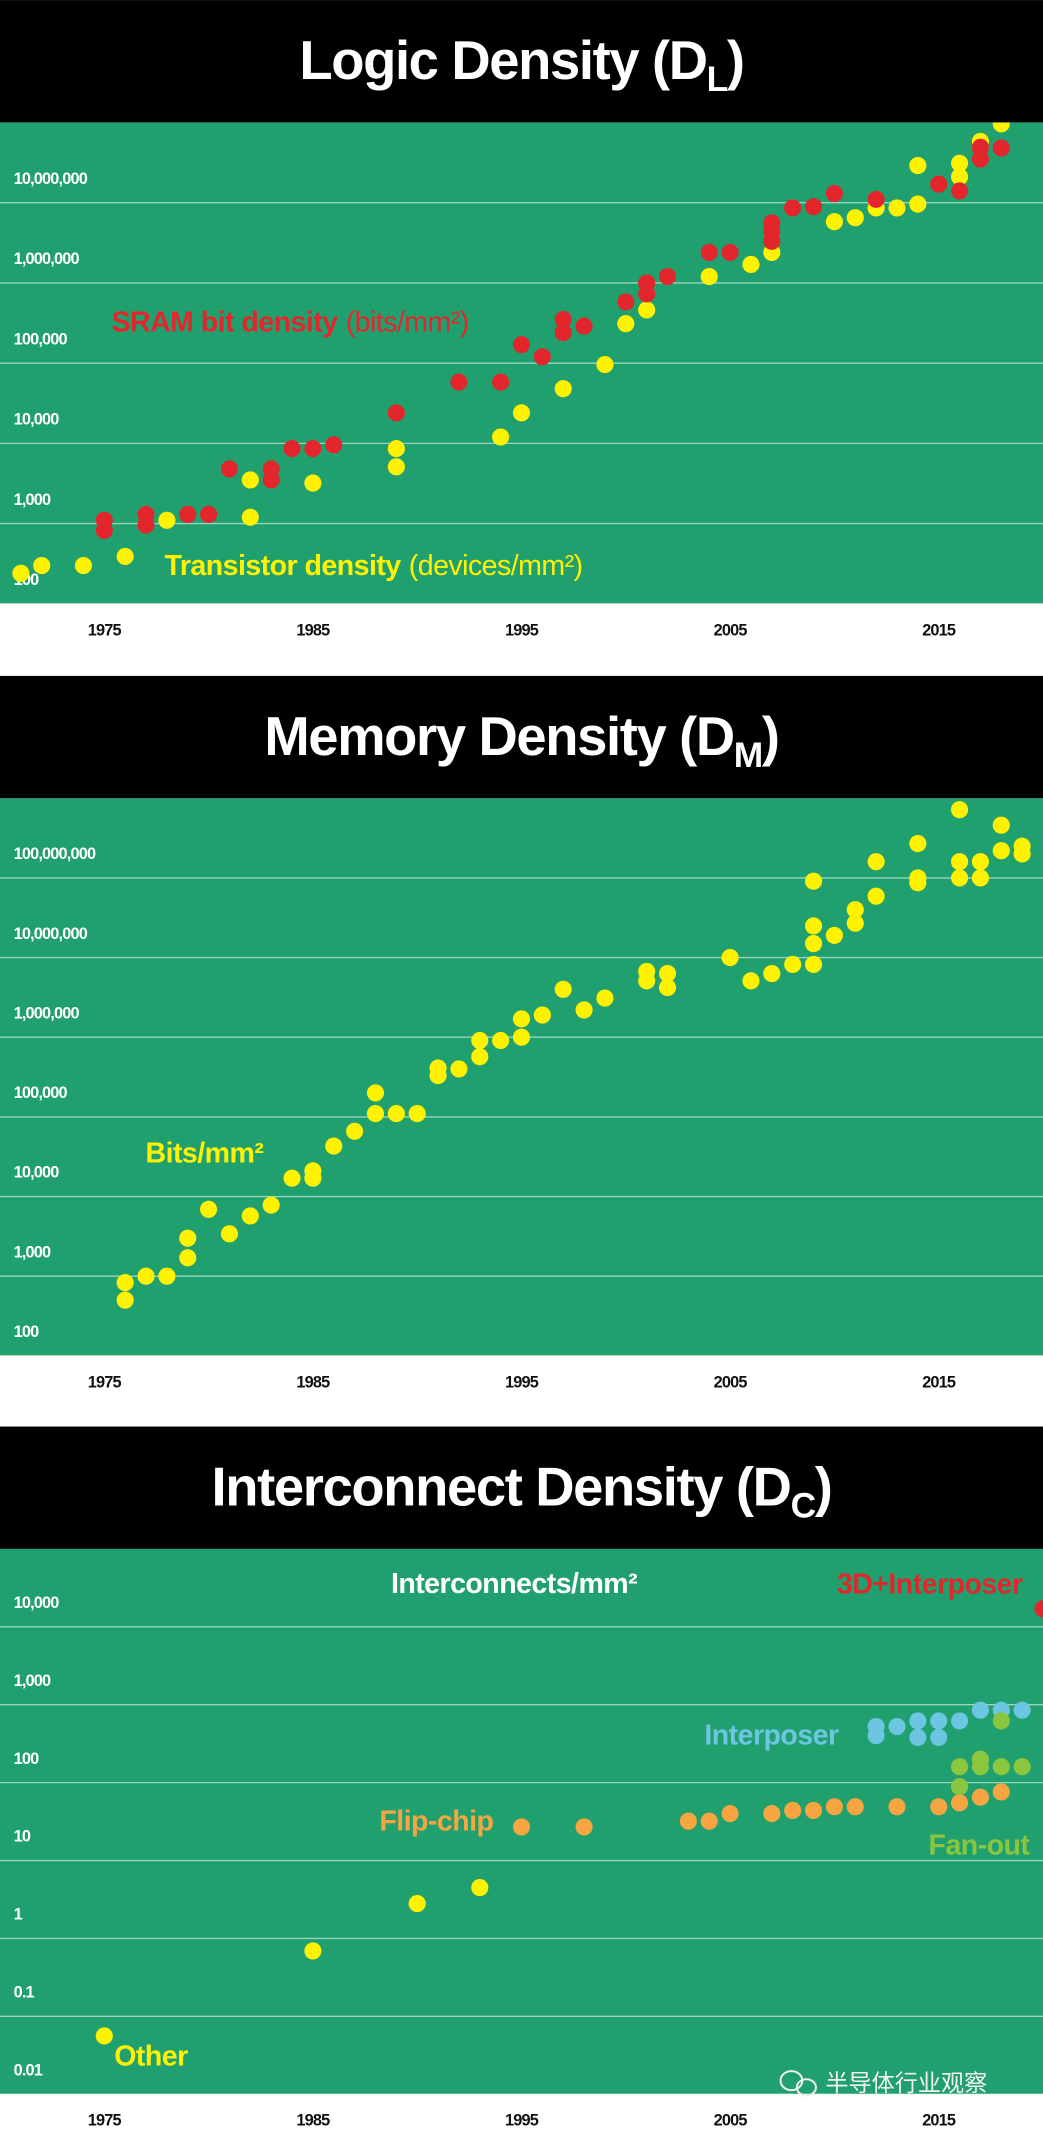 The width and height of the screenshot is (1043, 2131). I want to click on x-tick-label: 2005, so click(731, 2121).